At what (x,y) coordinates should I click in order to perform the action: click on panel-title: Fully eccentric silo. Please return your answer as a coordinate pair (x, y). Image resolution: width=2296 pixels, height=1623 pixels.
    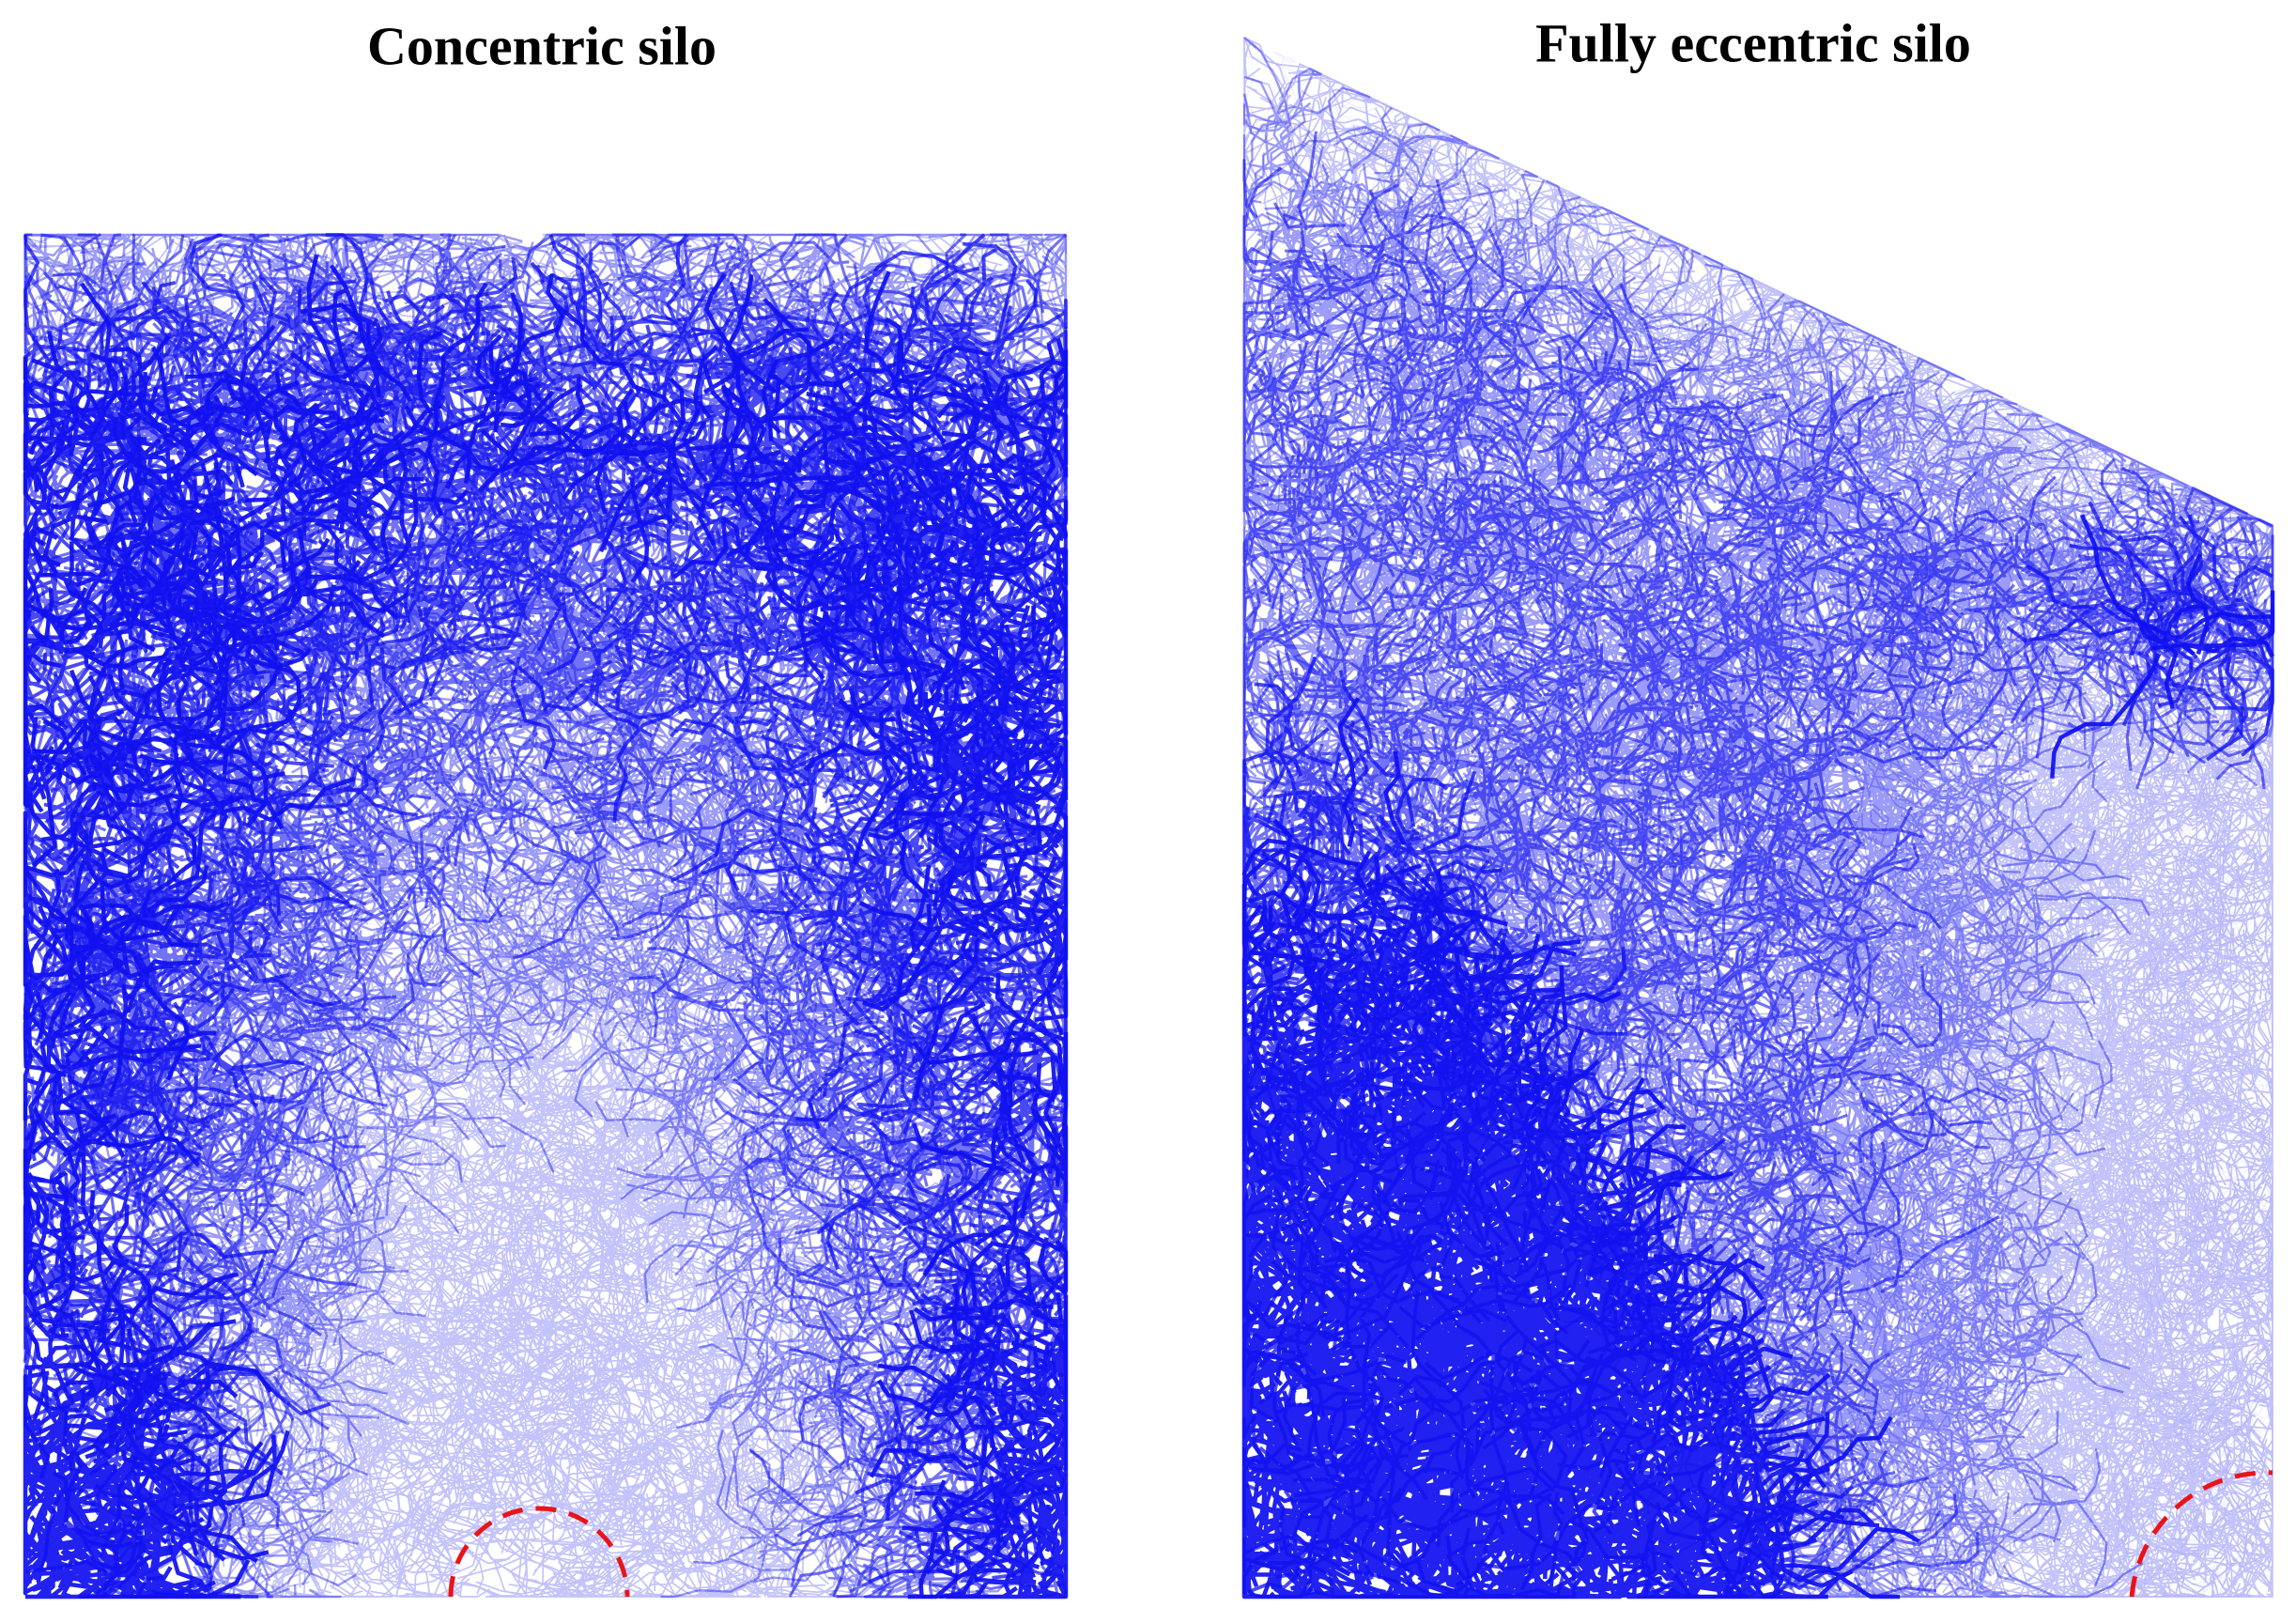
    Looking at the image, I should click on (1753, 42).